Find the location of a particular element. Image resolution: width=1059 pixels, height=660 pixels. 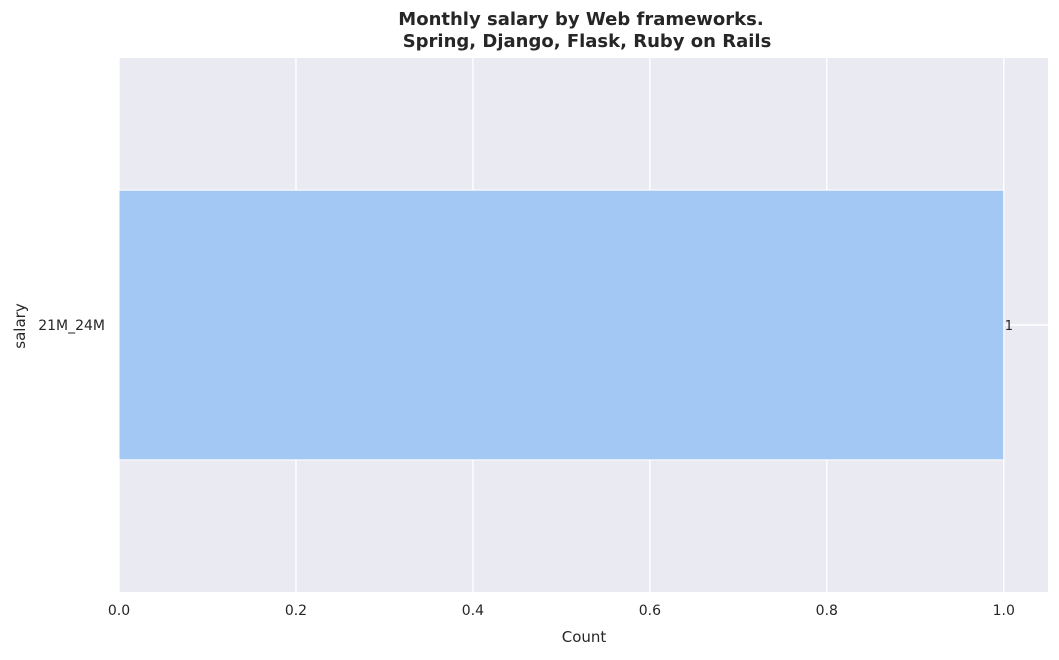

x-tick-label: 0.8 is located at coordinates (827, 611).